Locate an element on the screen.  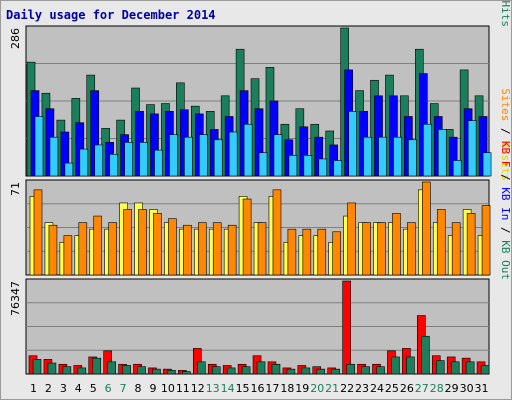
legend-item-main-3: / is located at coordinates (505, 0).